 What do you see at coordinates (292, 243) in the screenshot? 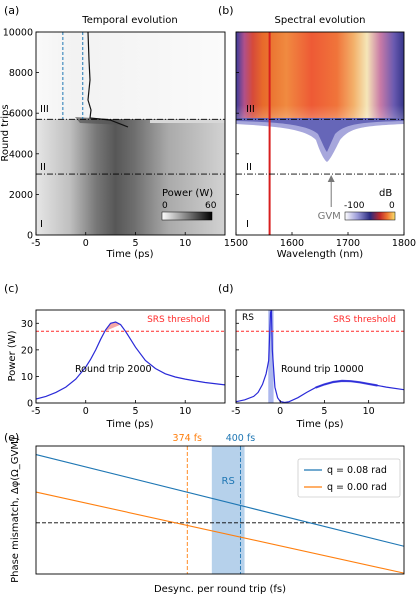
I see `panel-b-x-tick-label-1: 1600` at bounding box center [292, 243].